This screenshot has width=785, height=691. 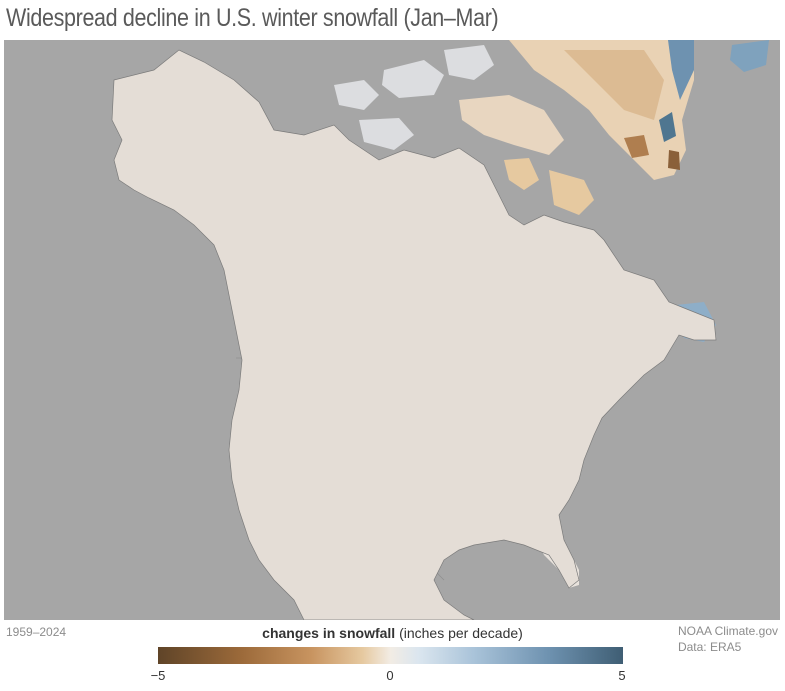 What do you see at coordinates (390, 675) in the screenshot?
I see `legend-mid-label: 0` at bounding box center [390, 675].